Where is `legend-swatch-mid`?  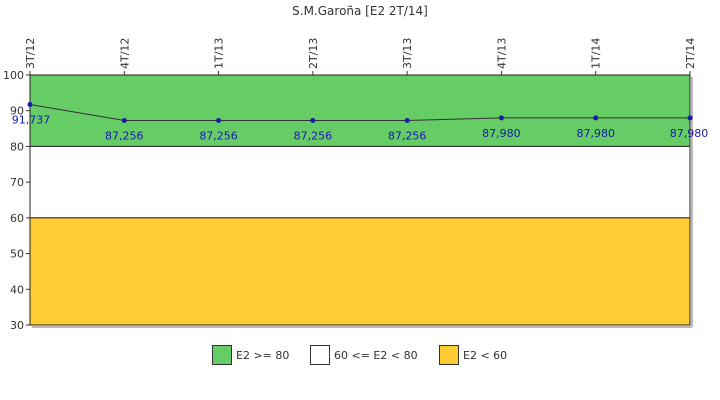
legend-swatch-mid is located at coordinates (320, 355).